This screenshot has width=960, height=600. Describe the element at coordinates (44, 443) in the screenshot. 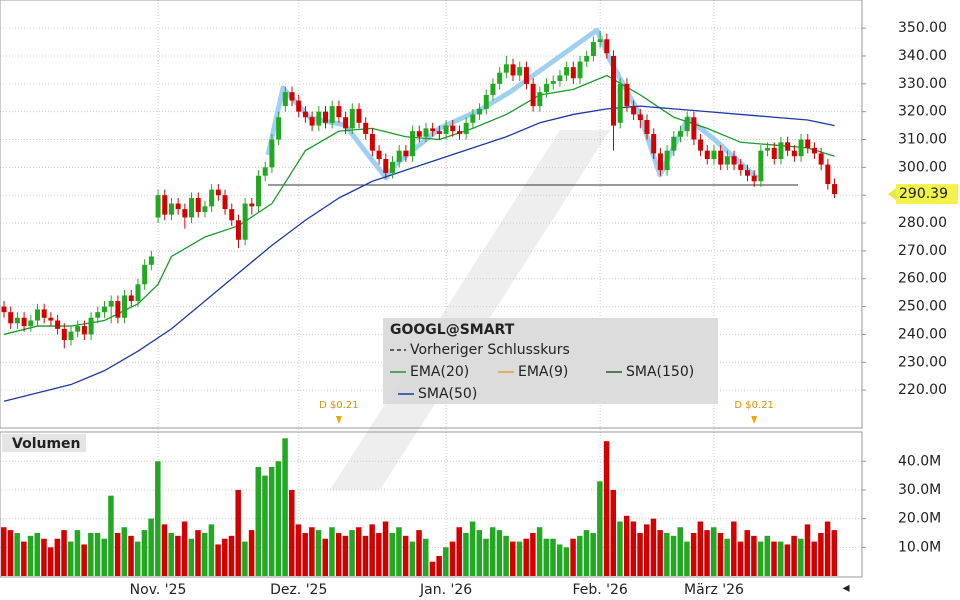

I see `volume-label-bg` at that location.